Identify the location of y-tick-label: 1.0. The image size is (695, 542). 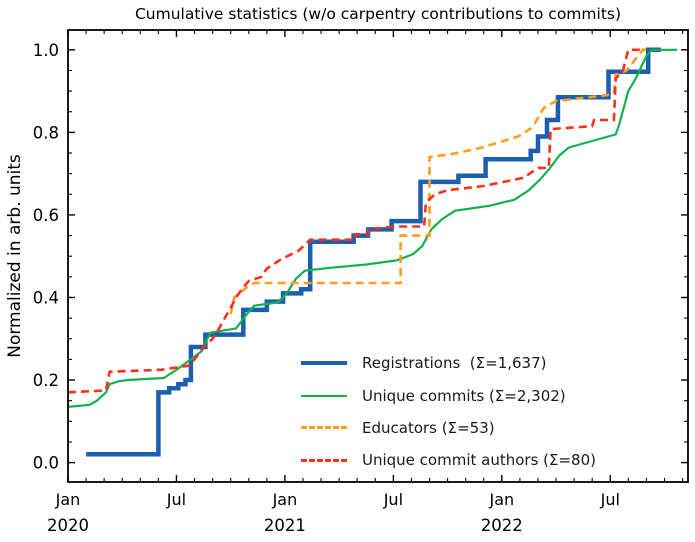
(46, 50).